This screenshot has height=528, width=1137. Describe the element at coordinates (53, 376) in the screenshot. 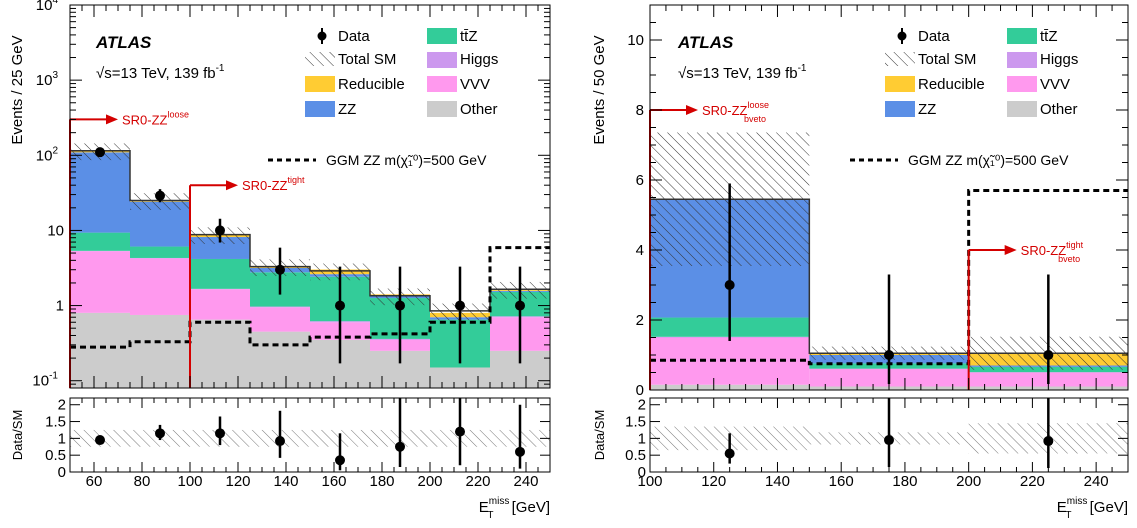

I see `ytick-sup: -1` at that location.